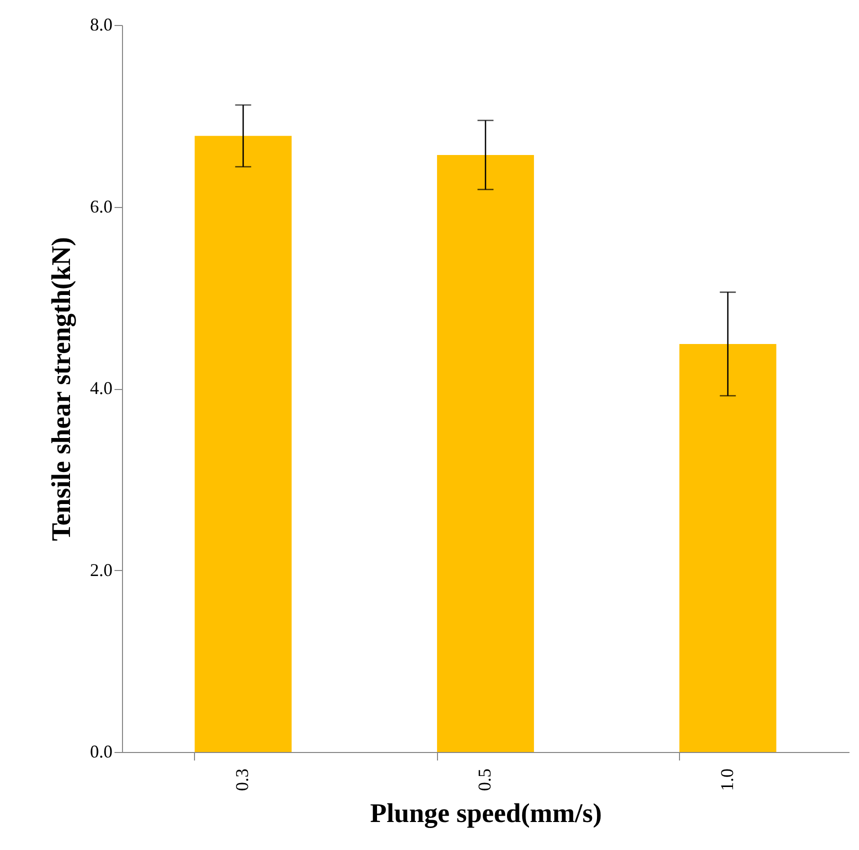 This screenshot has width=859, height=850. I want to click on y-axis-title: Tensile shear strength(kN), so click(61, 389).